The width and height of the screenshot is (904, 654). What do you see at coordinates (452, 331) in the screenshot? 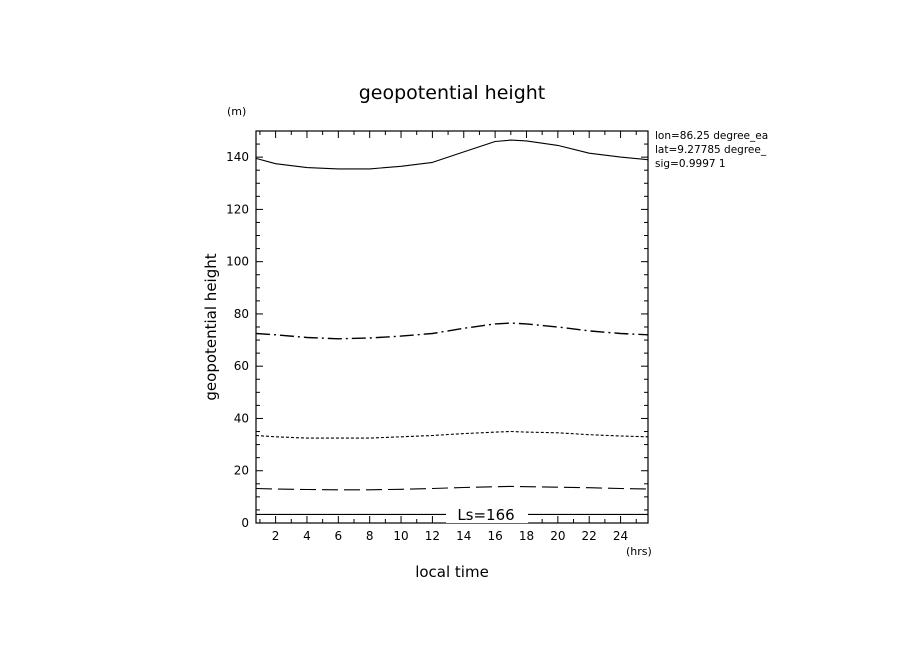
I see `series-line-2-dash-dot` at bounding box center [452, 331].